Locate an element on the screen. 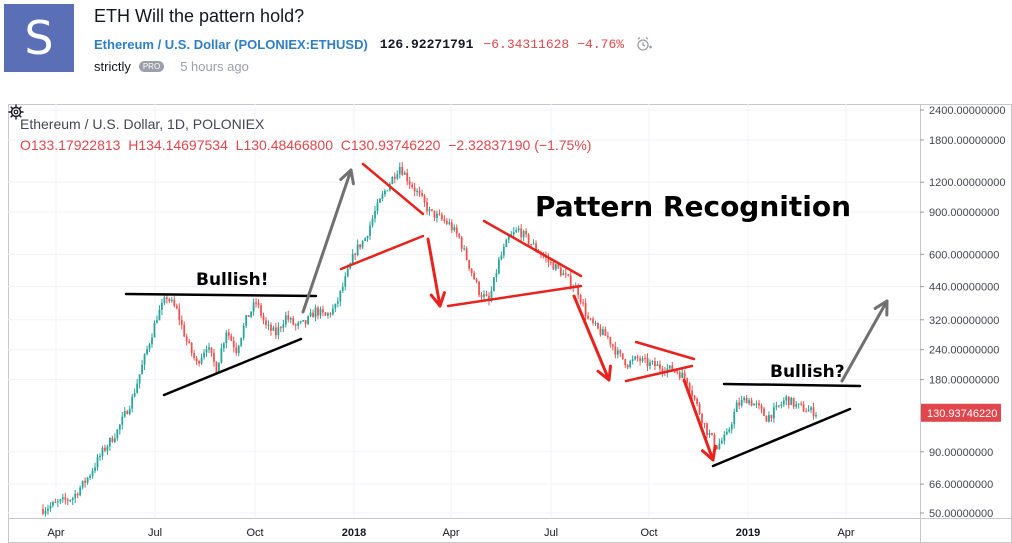 The width and height of the screenshot is (1012, 543). symbol-ticker-link: (POLONIEX:ETHUSD) is located at coordinates (301, 44).